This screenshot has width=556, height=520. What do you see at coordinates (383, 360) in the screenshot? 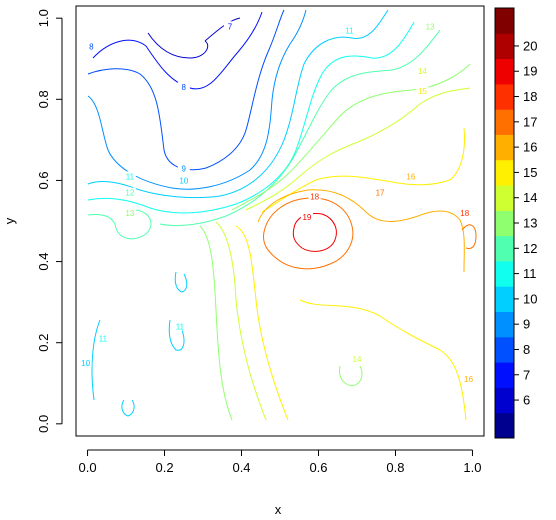
I see `contour-line-16b` at bounding box center [383, 360].